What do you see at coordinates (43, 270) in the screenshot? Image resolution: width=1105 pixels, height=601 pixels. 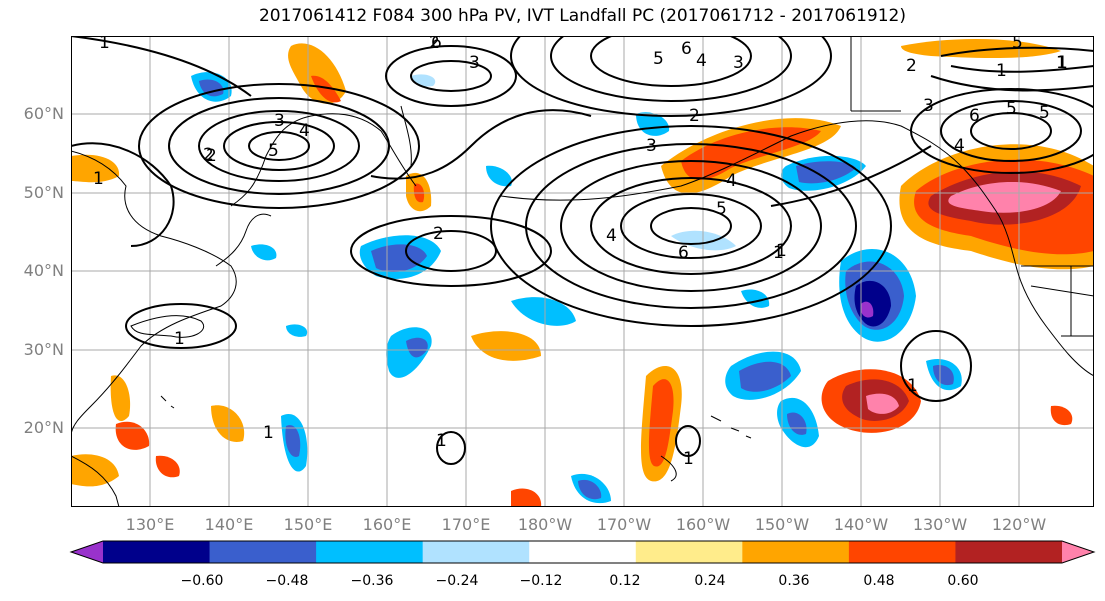 I see `lat-label: 40°N` at bounding box center [43, 270].